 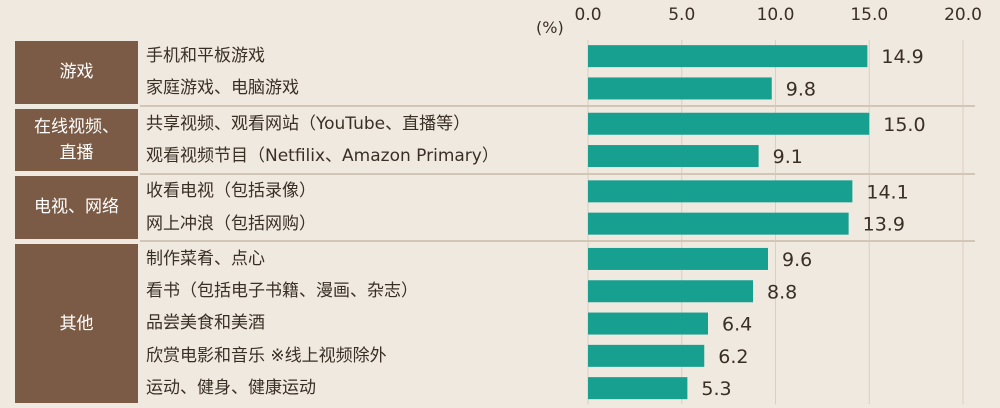 I want to click on category-label: 游戏, so click(x=76, y=72).